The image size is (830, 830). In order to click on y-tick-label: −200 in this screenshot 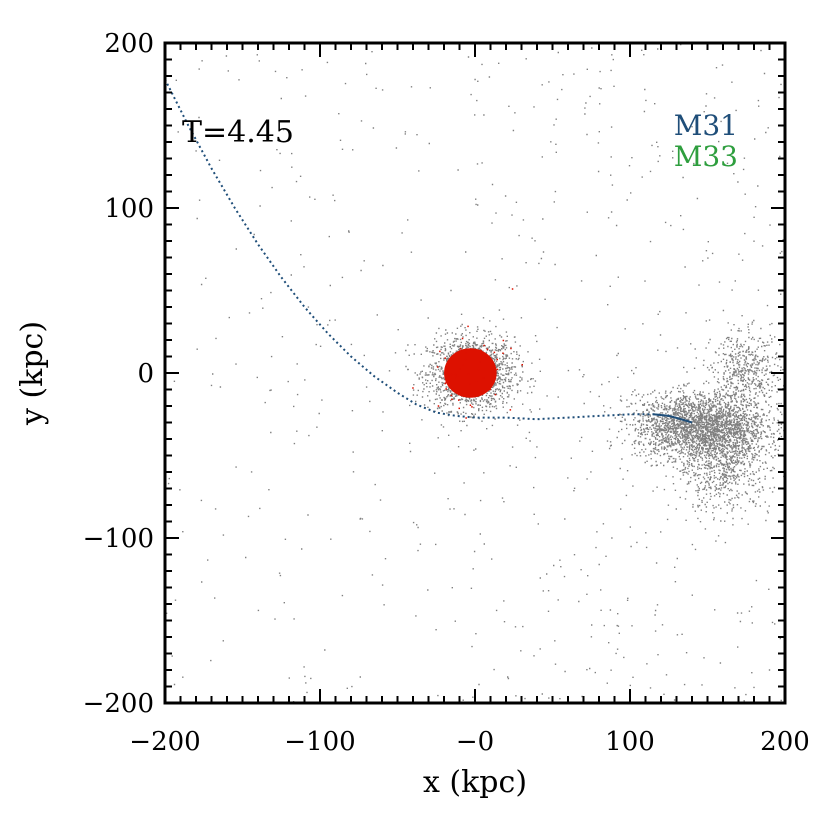, I will do `click(118, 704)`.